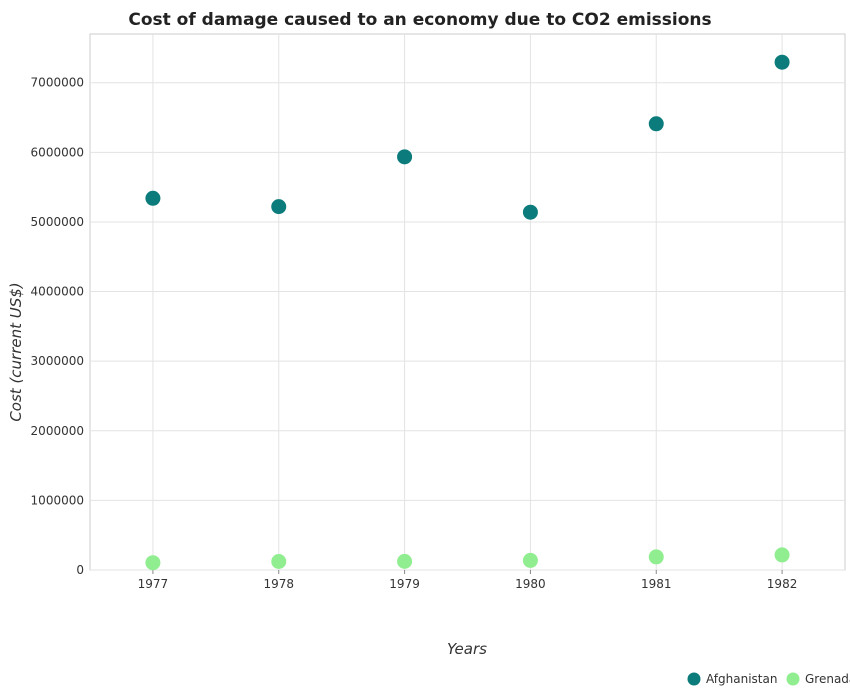  I want to click on legend-label: Grenada, so click(827, 679).